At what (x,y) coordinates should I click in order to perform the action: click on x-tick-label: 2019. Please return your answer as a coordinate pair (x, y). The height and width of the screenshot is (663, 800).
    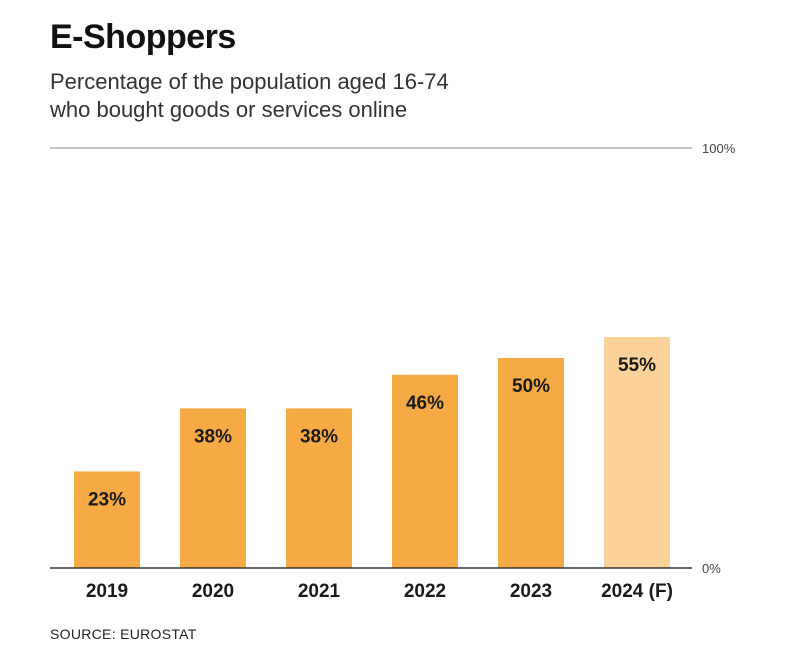
    Looking at the image, I should click on (107, 591).